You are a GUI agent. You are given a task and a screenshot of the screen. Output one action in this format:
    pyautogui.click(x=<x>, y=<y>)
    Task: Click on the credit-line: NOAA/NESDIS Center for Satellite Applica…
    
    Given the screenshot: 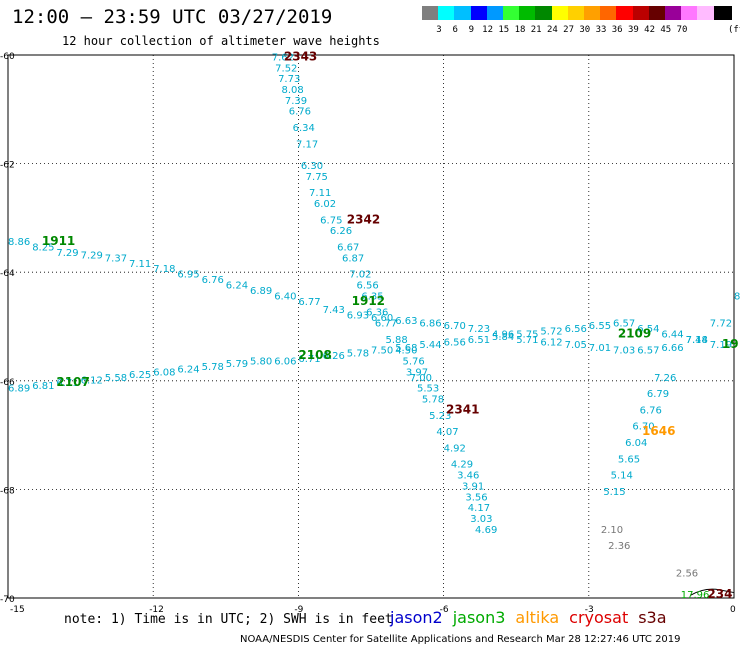 What is the action you would take?
    pyautogui.click(x=460, y=639)
    